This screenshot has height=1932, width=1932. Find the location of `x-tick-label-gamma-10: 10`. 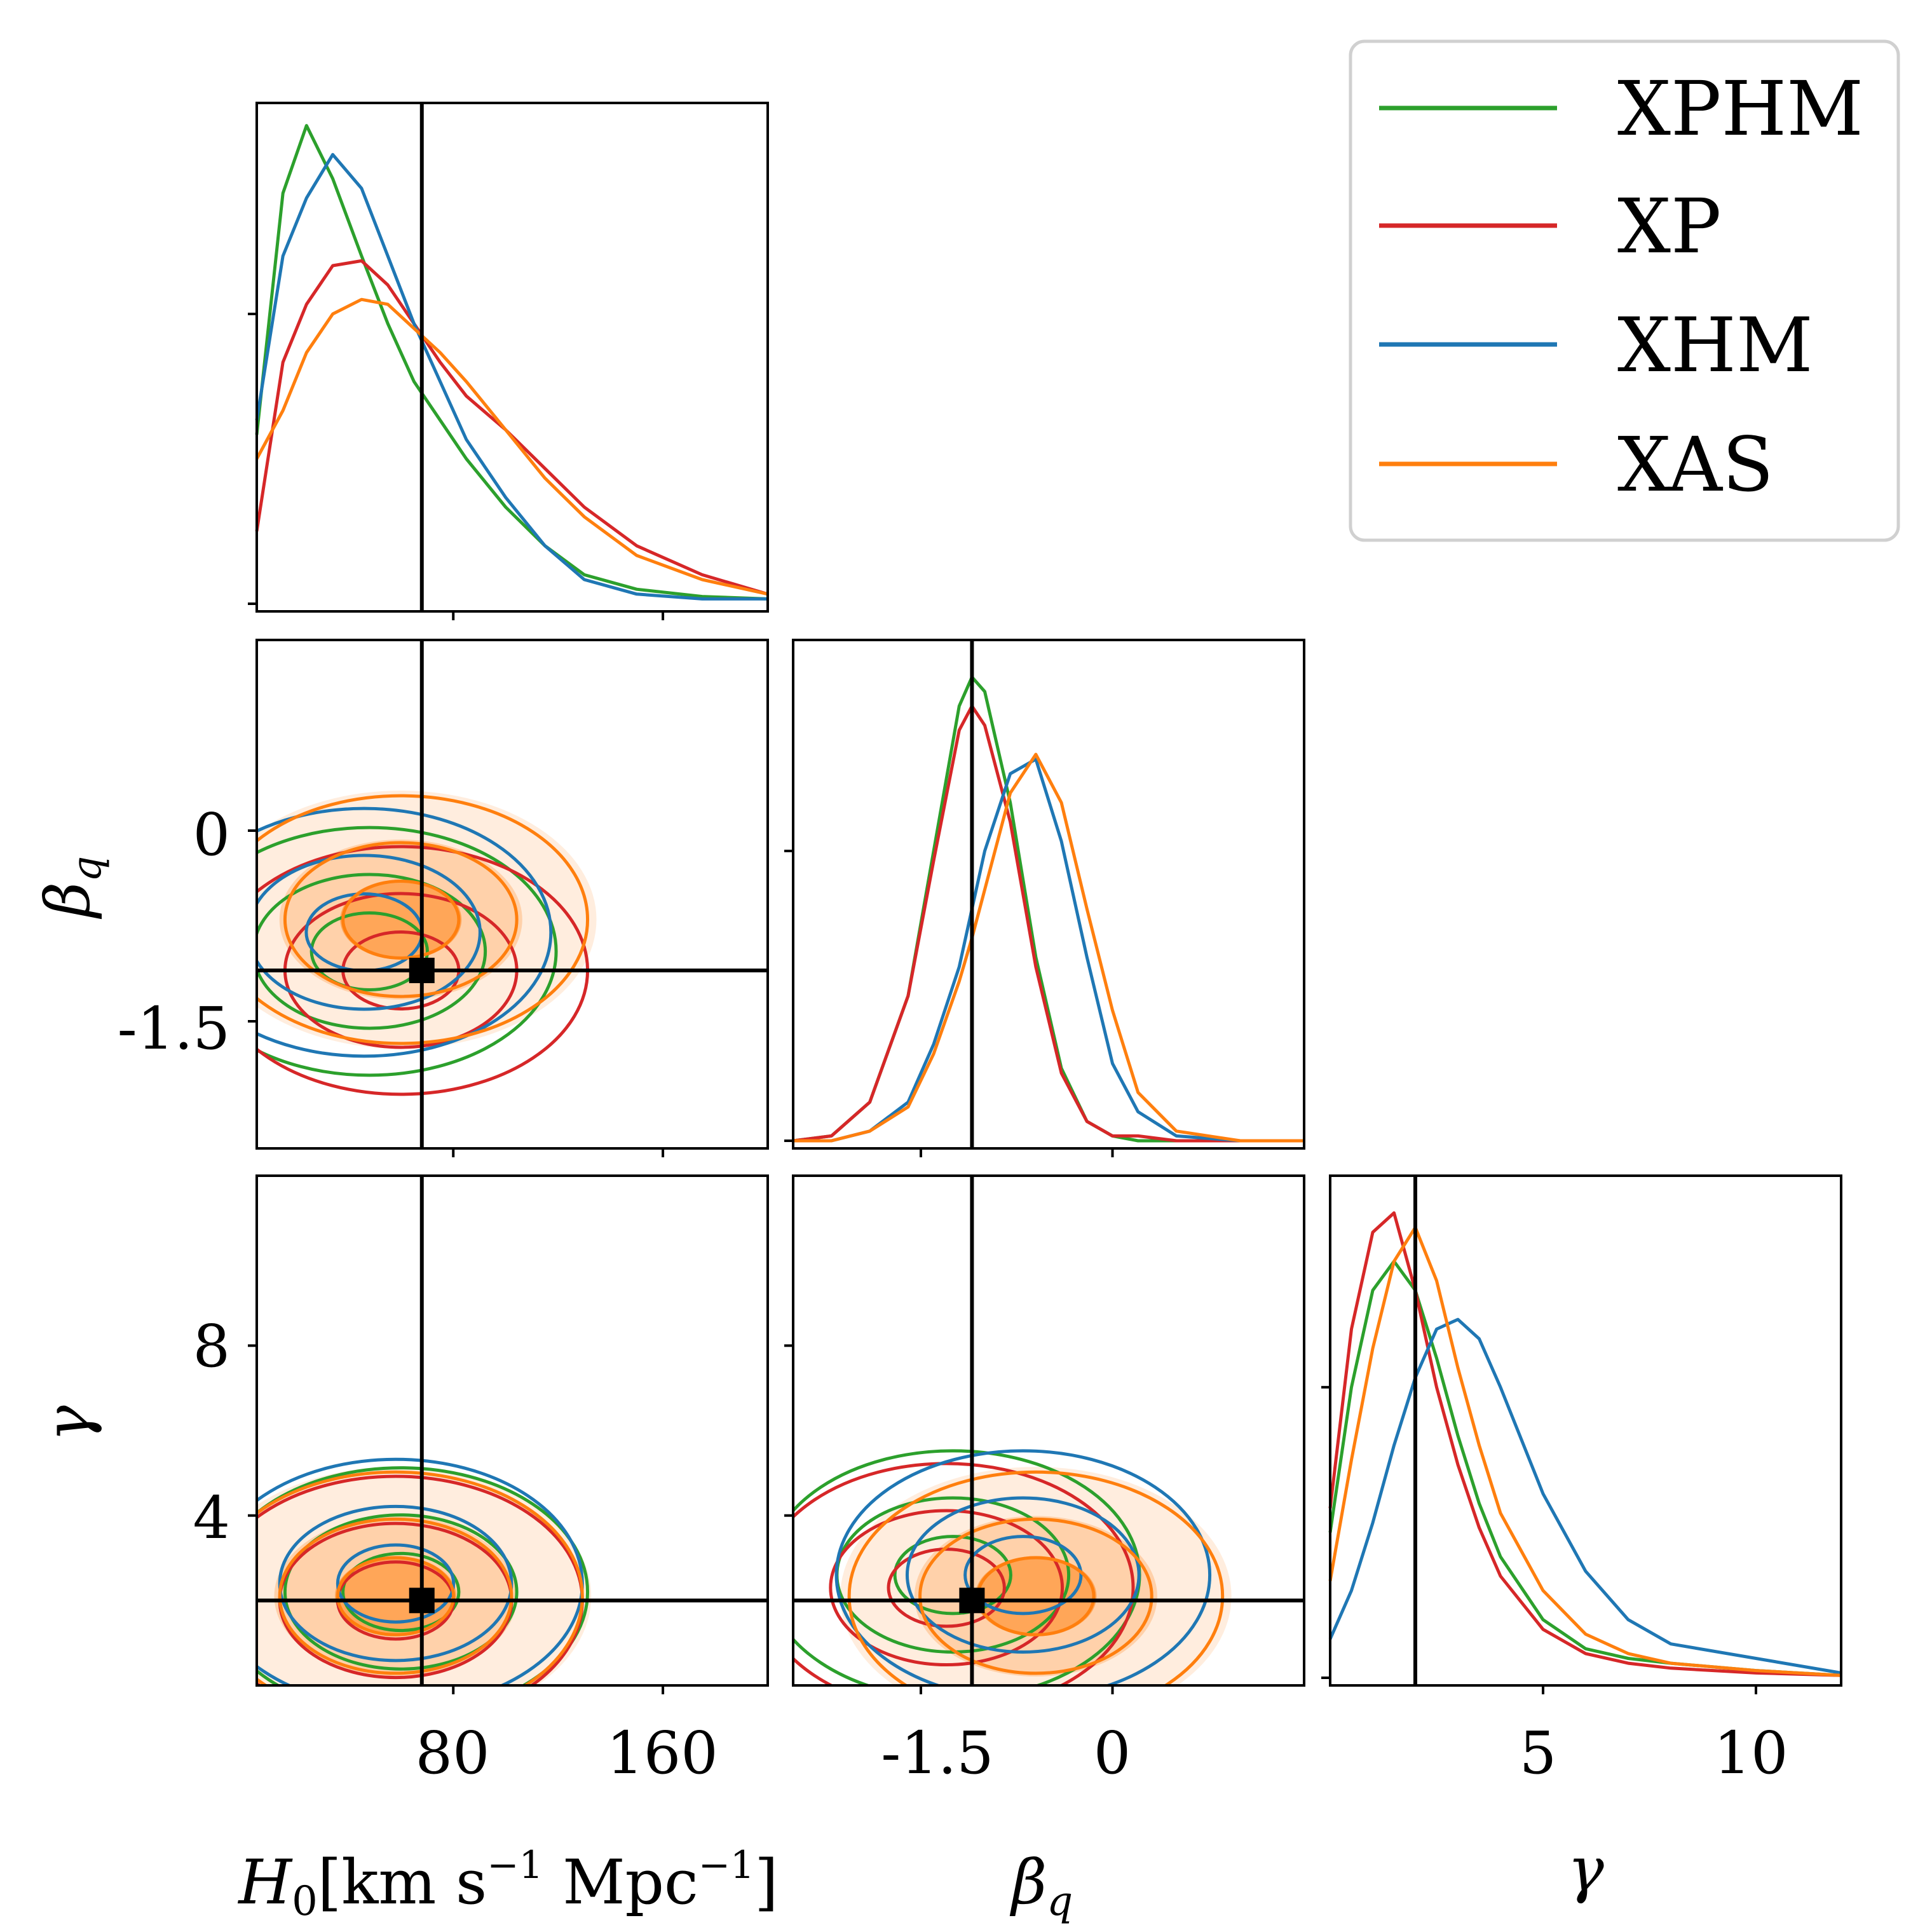

x-tick-label-gamma-10: 10 is located at coordinates (1750, 1753).